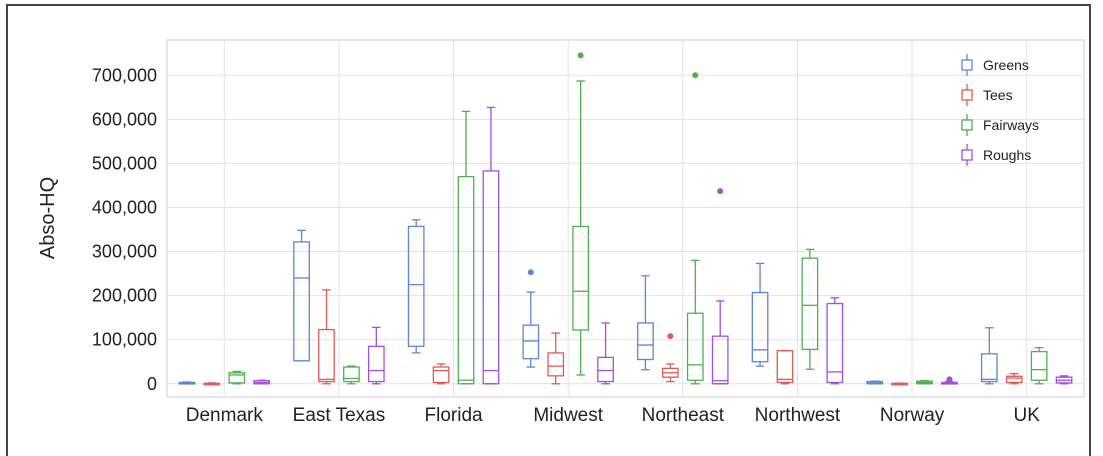  I want to click on box-fairways-uk, so click(1039, 365).